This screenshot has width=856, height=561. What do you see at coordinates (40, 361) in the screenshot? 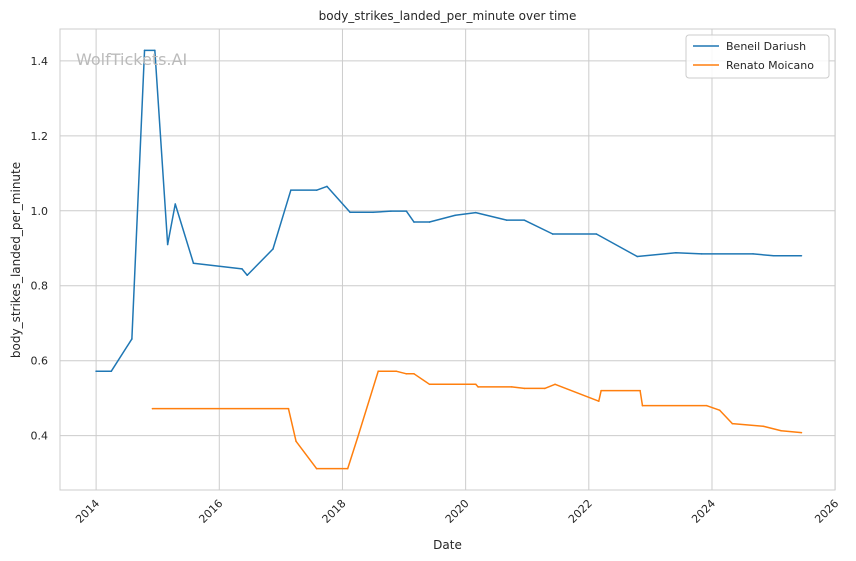
I see `y-tick-label: 0.6` at bounding box center [40, 361].